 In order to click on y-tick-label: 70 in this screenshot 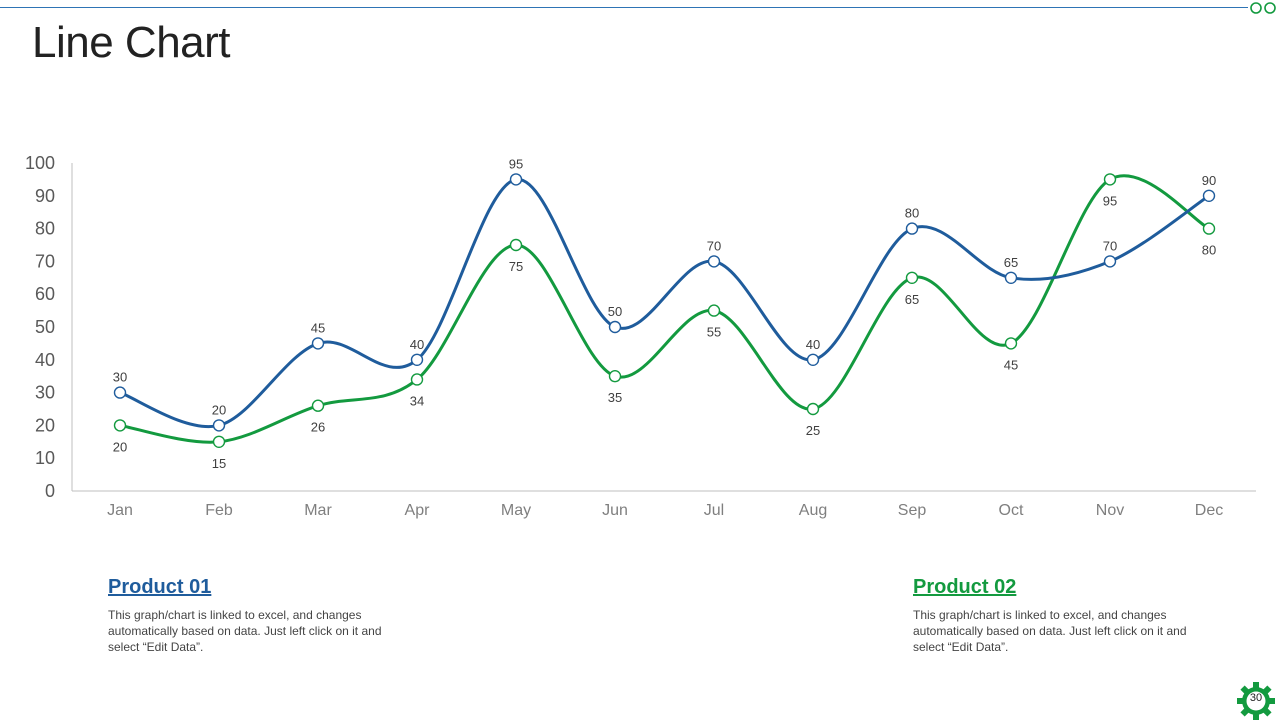, I will do `click(45, 261)`.